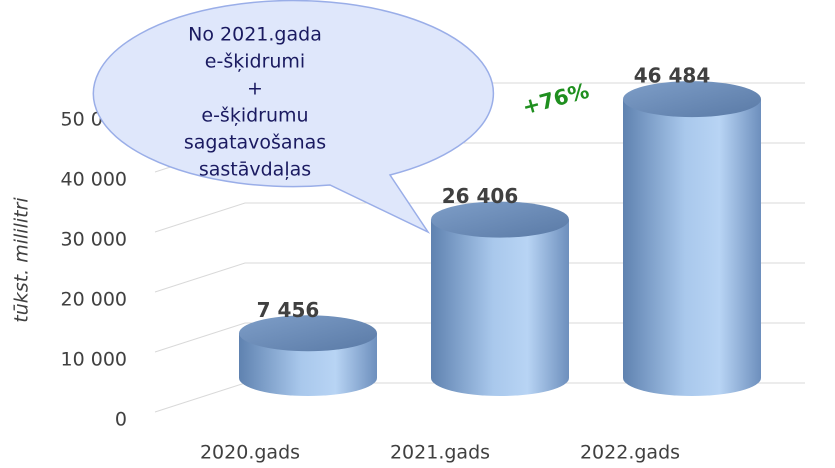  I want to click on value-label: 46 484, so click(672, 76).